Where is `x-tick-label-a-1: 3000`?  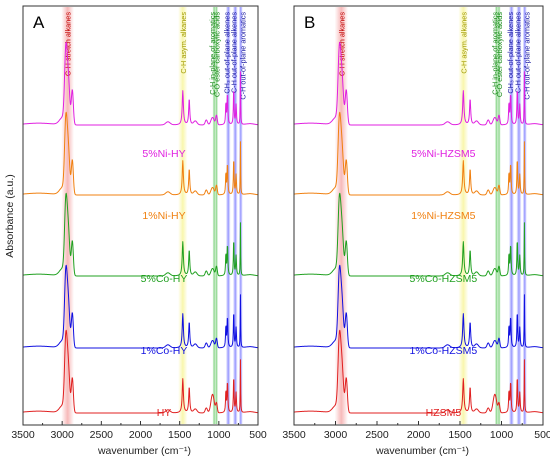 x-tick-label-a-1: 3000 is located at coordinates (62, 435).